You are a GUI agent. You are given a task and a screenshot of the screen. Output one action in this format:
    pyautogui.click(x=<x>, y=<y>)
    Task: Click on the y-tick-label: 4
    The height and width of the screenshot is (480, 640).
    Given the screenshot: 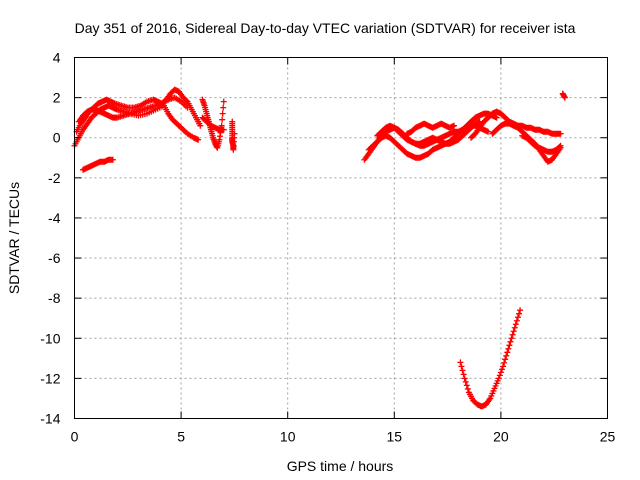 What is the action you would take?
    pyautogui.click(x=57, y=58)
    